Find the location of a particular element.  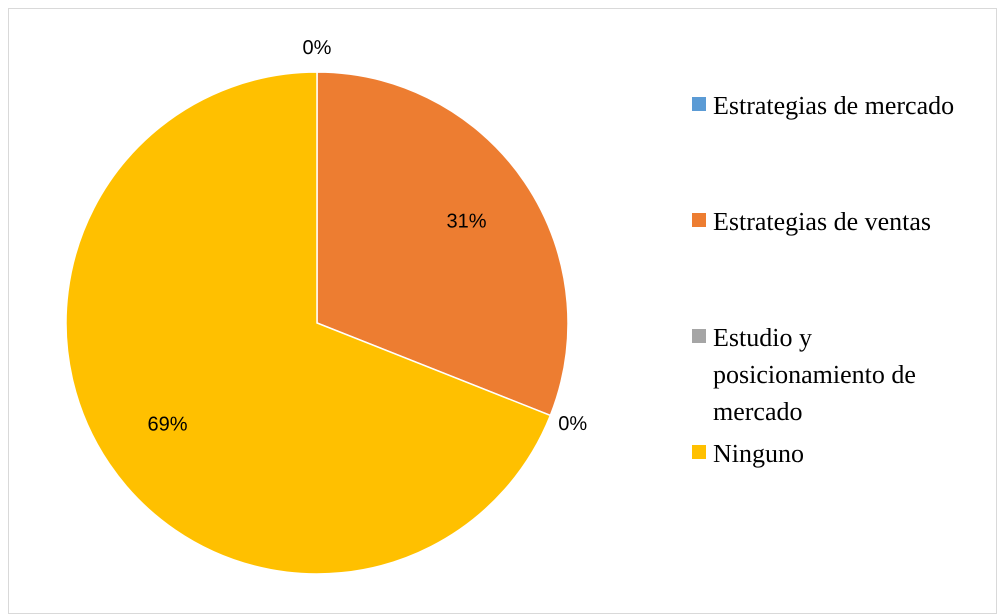

legend-label: Ninguno is located at coordinates (758, 453).